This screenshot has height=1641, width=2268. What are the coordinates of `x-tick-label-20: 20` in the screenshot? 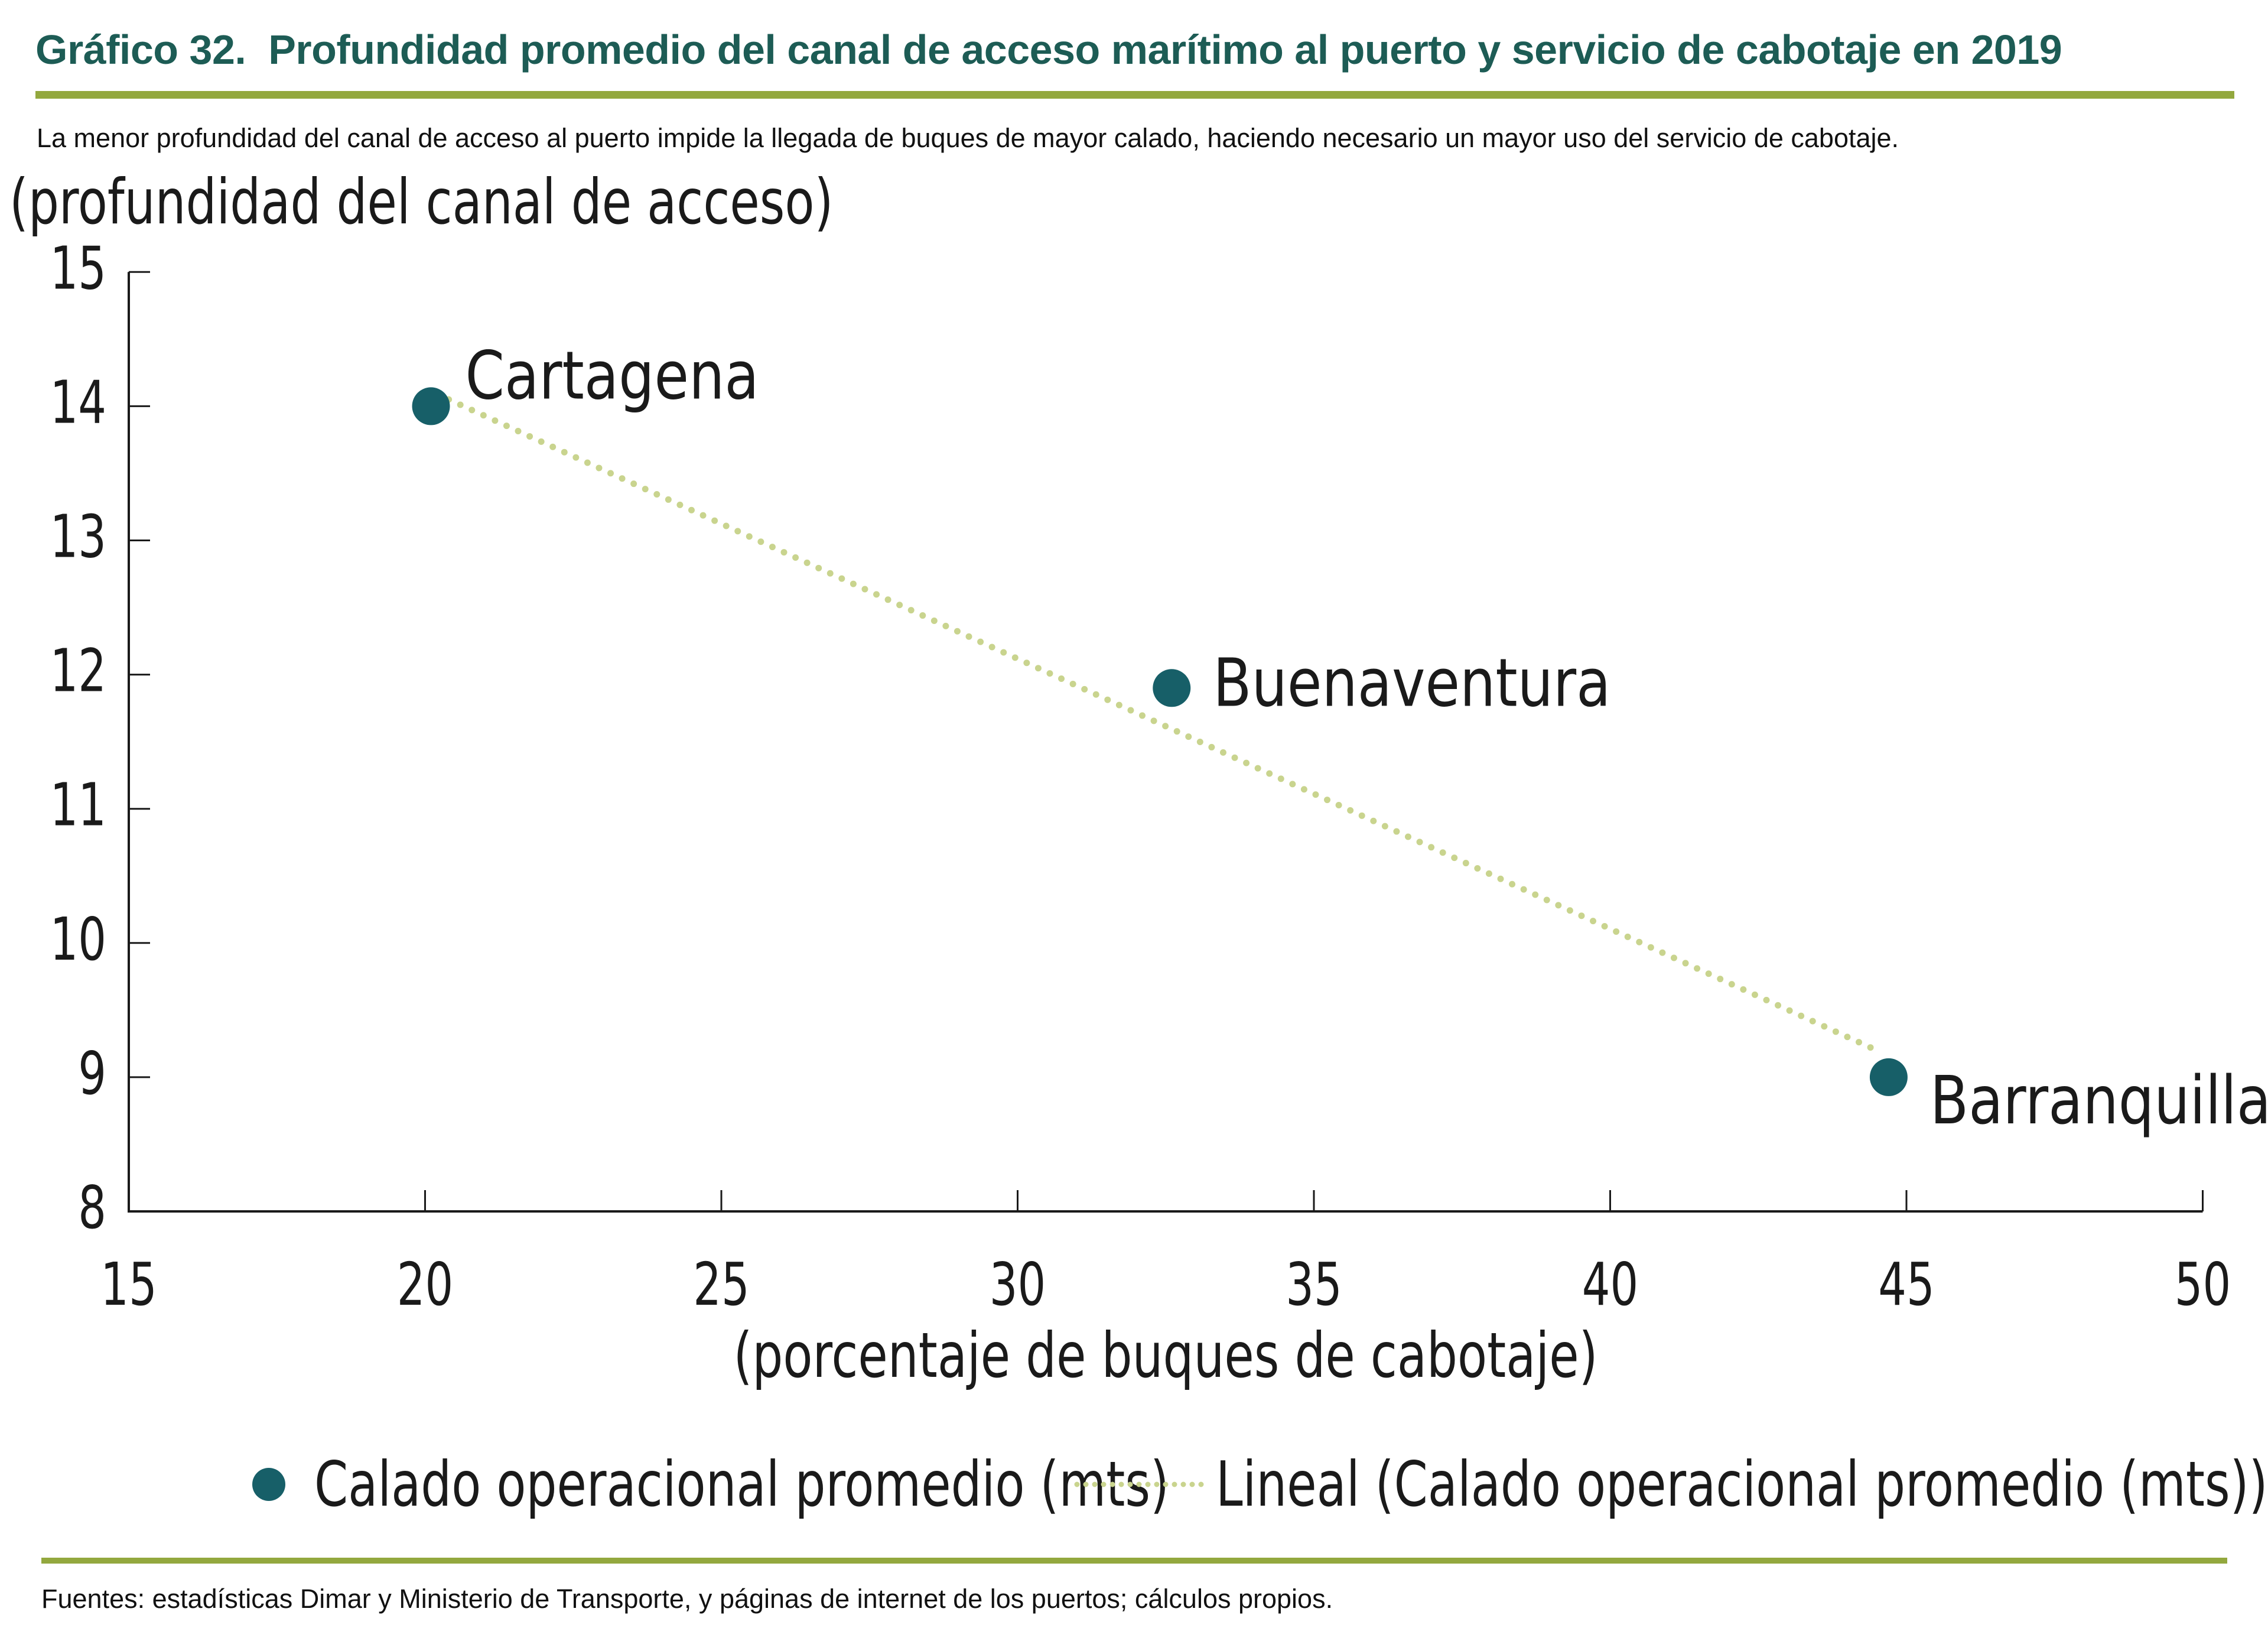 It's located at (425, 1284).